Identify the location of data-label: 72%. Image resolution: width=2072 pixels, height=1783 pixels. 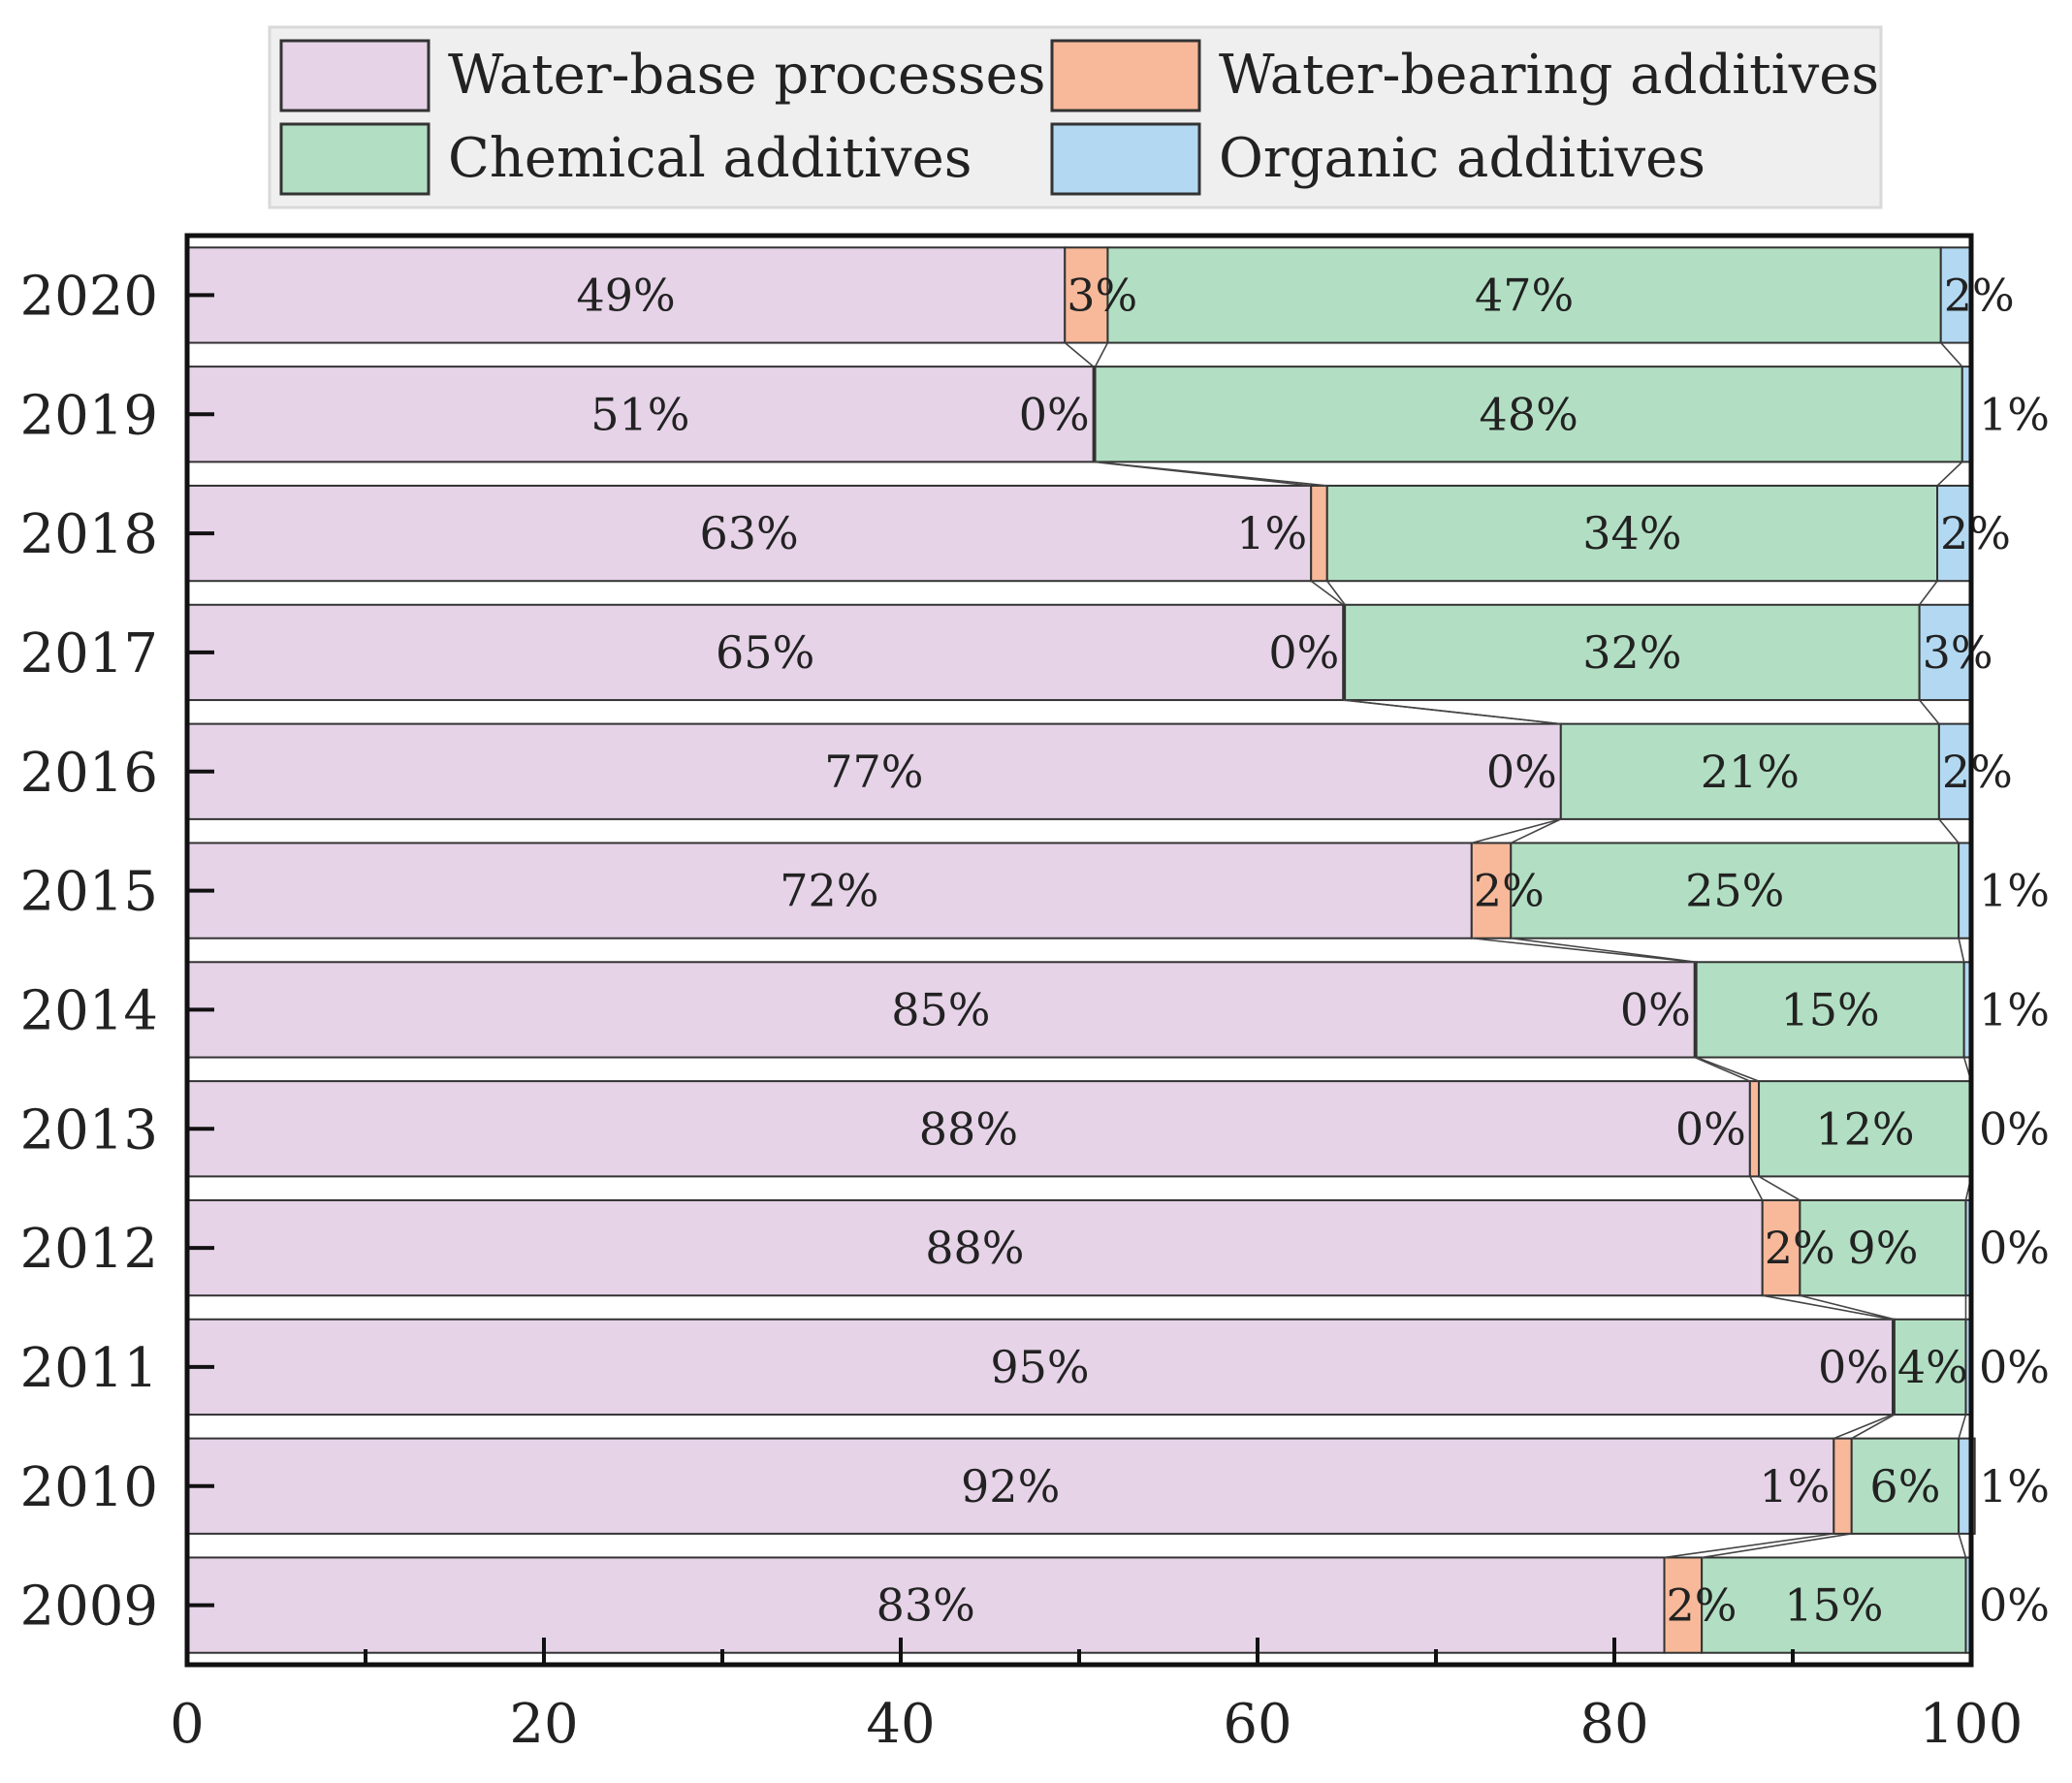
(829, 891).